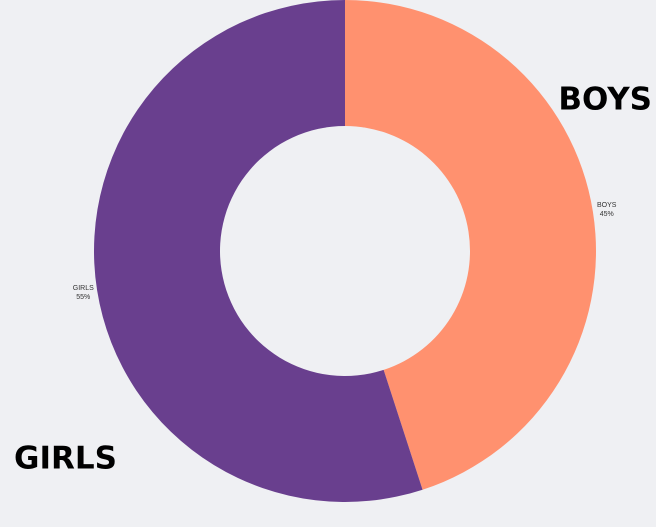  I want to click on slice-label: BOYS, so click(607, 205).